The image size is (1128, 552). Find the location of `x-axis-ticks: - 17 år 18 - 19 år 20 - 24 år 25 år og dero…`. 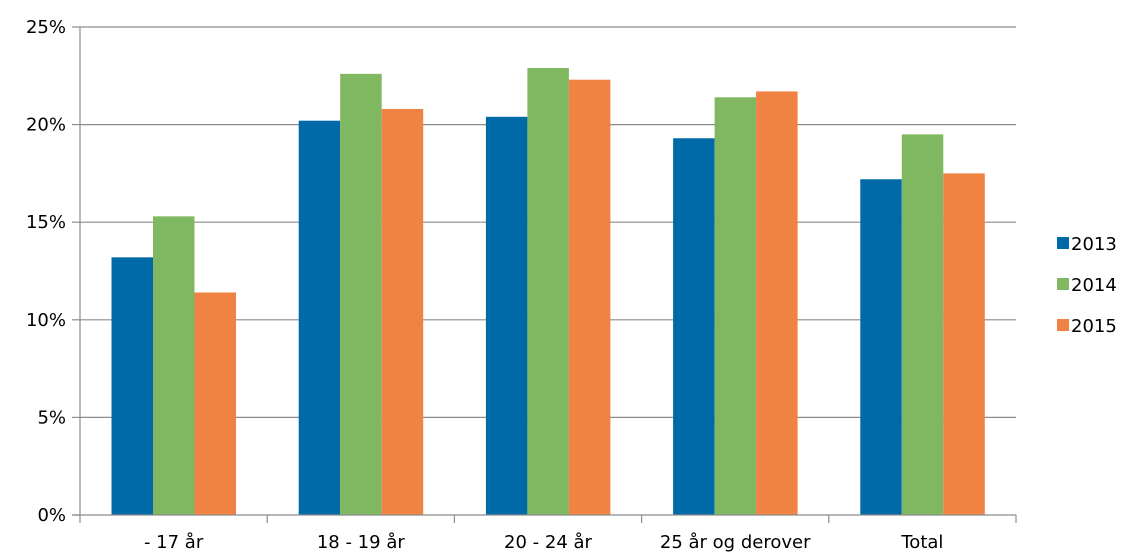

x-axis-ticks: - 17 år 18 - 19 år 20 - 24 år 25 år og dero… is located at coordinates (543, 542).